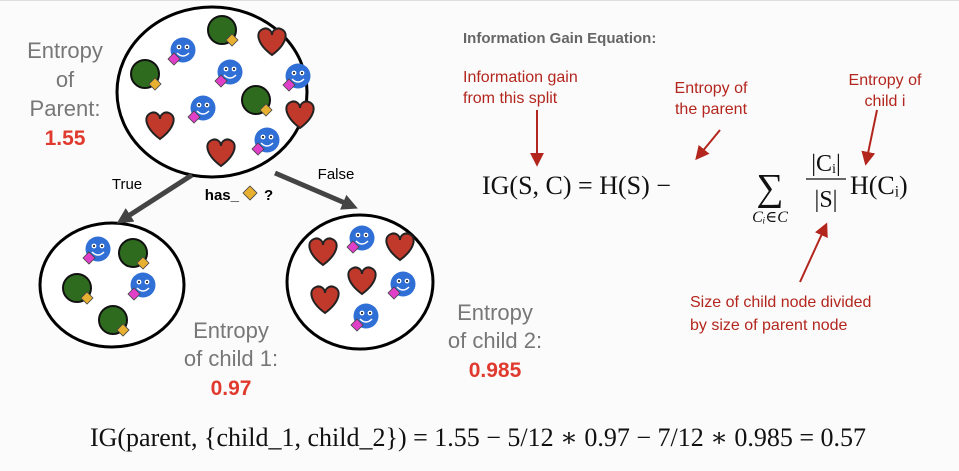  Describe the element at coordinates (826, 200) in the screenshot. I see `formula-denominator: |S|` at that location.